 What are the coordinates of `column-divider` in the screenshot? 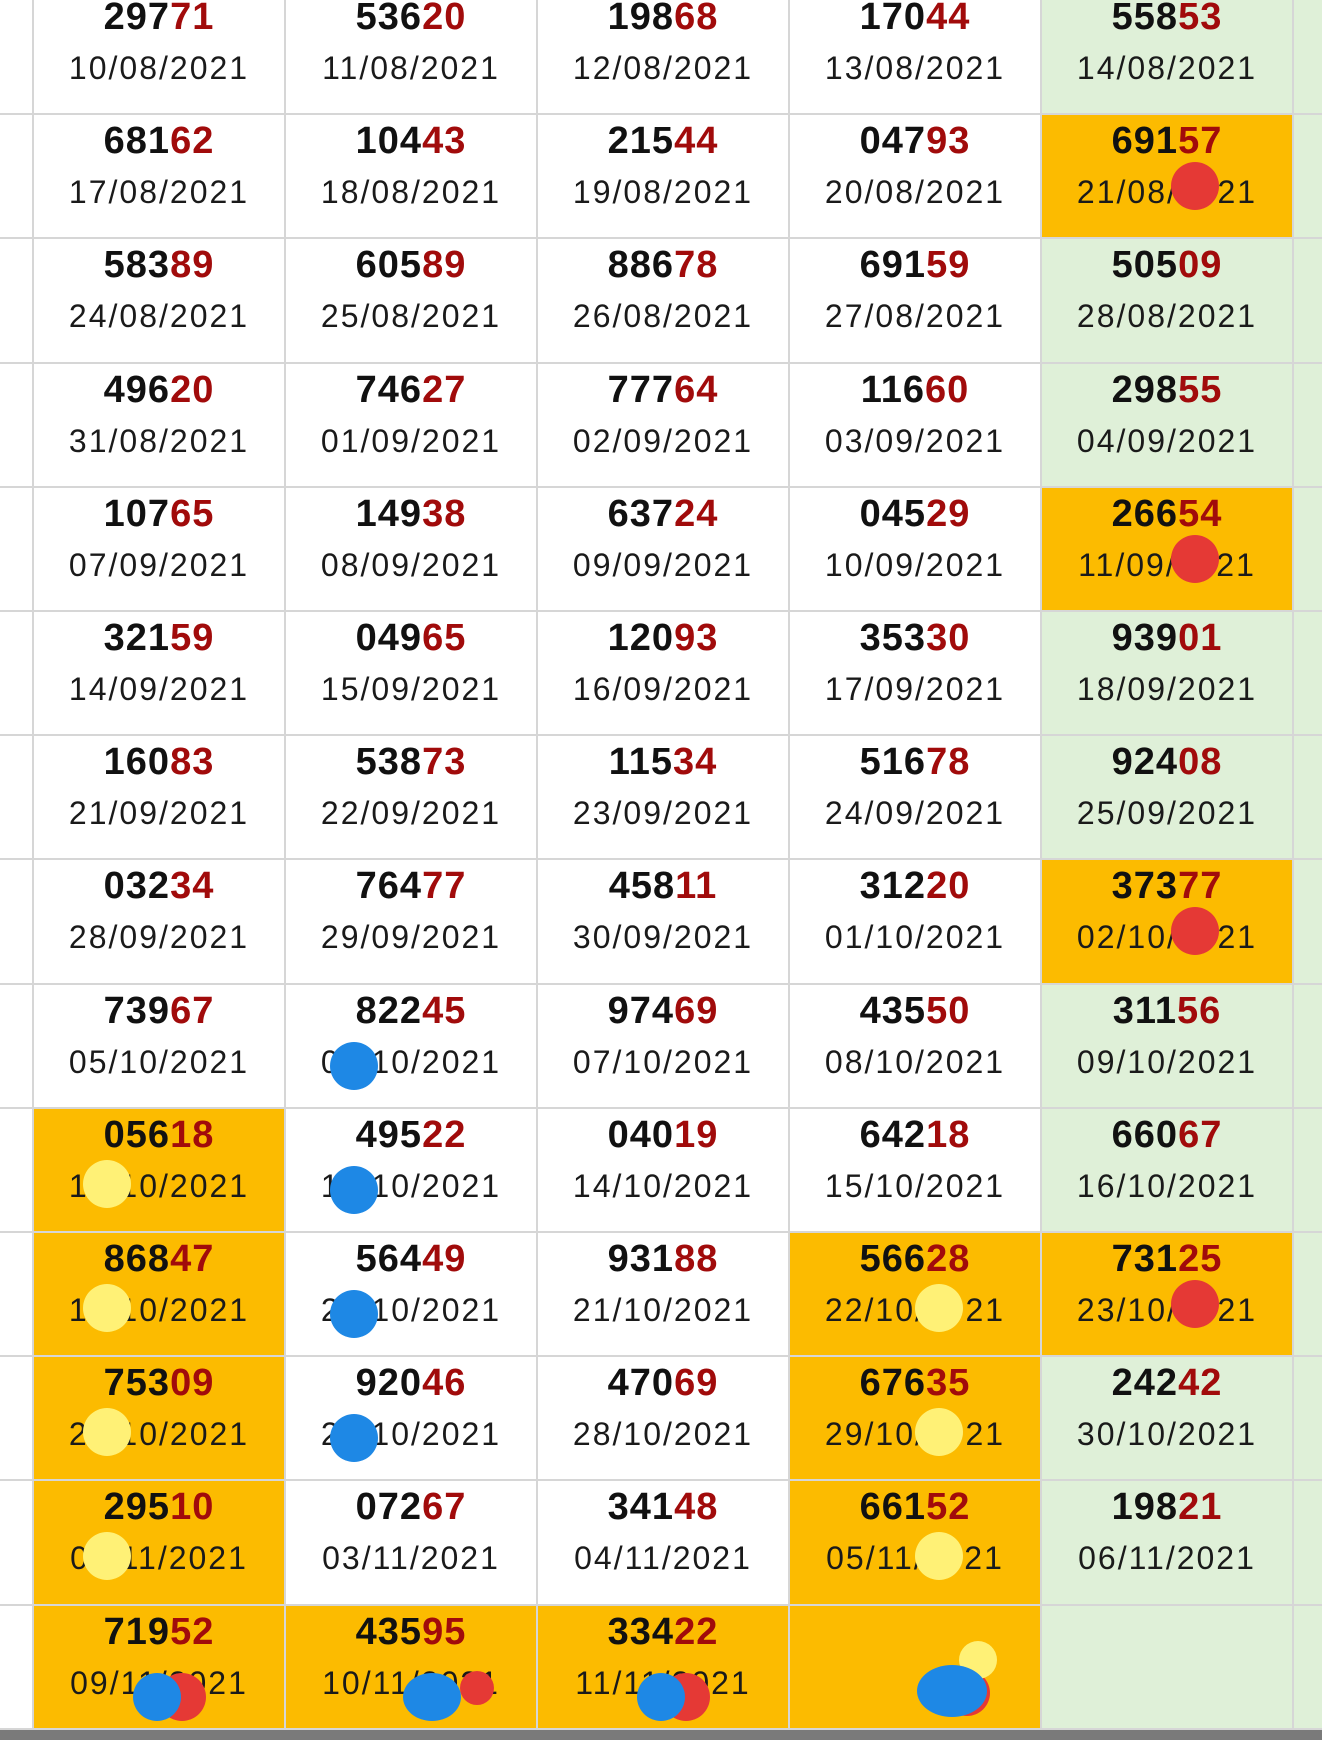 It's located at (285, 868).